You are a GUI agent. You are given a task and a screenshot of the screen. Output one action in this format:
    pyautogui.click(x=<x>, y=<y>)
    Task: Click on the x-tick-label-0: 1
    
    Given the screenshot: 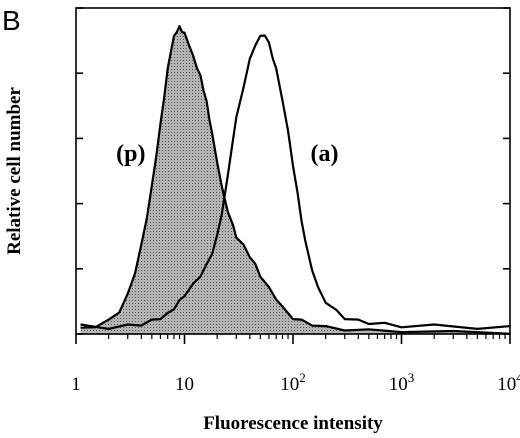 What is the action you would take?
    pyautogui.click(x=76, y=384)
    